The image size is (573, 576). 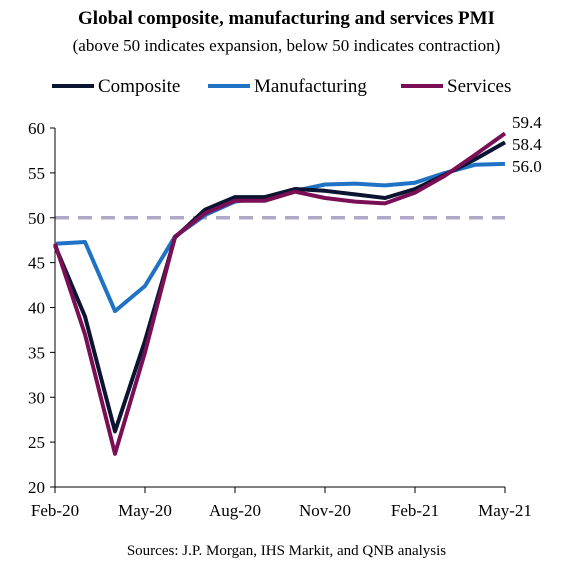 What do you see at coordinates (235, 510) in the screenshot?
I see `x-tick-label: Aug-20` at bounding box center [235, 510].